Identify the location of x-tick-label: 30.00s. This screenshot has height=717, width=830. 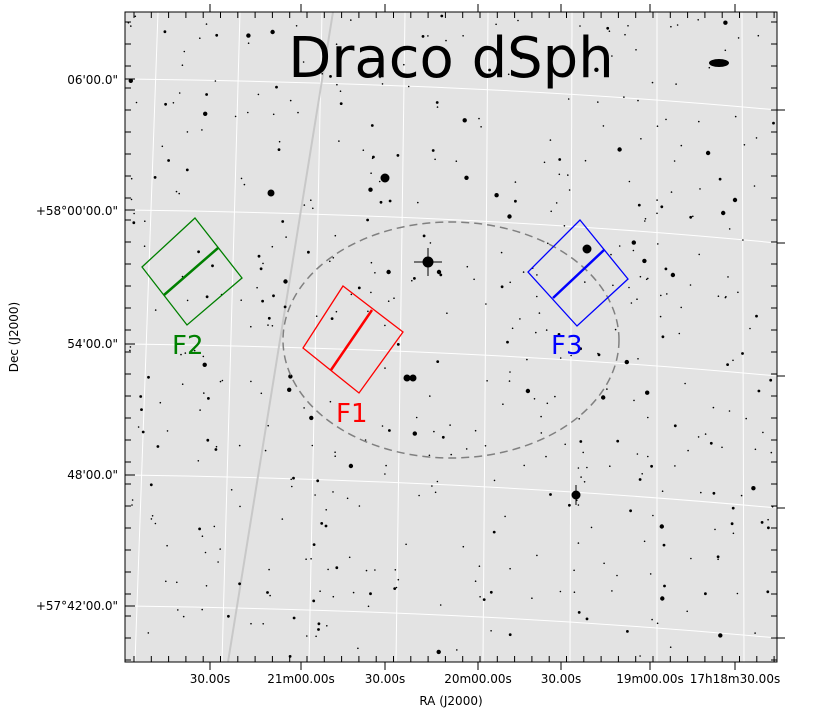
(385, 679).